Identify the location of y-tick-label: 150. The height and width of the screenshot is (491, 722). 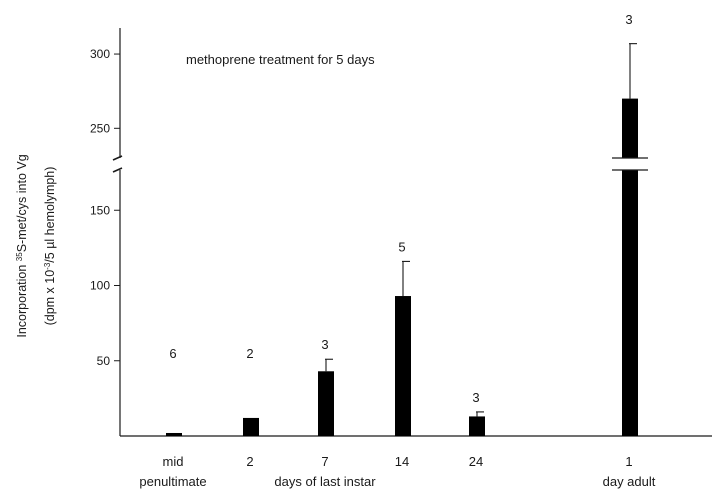
(100, 210).